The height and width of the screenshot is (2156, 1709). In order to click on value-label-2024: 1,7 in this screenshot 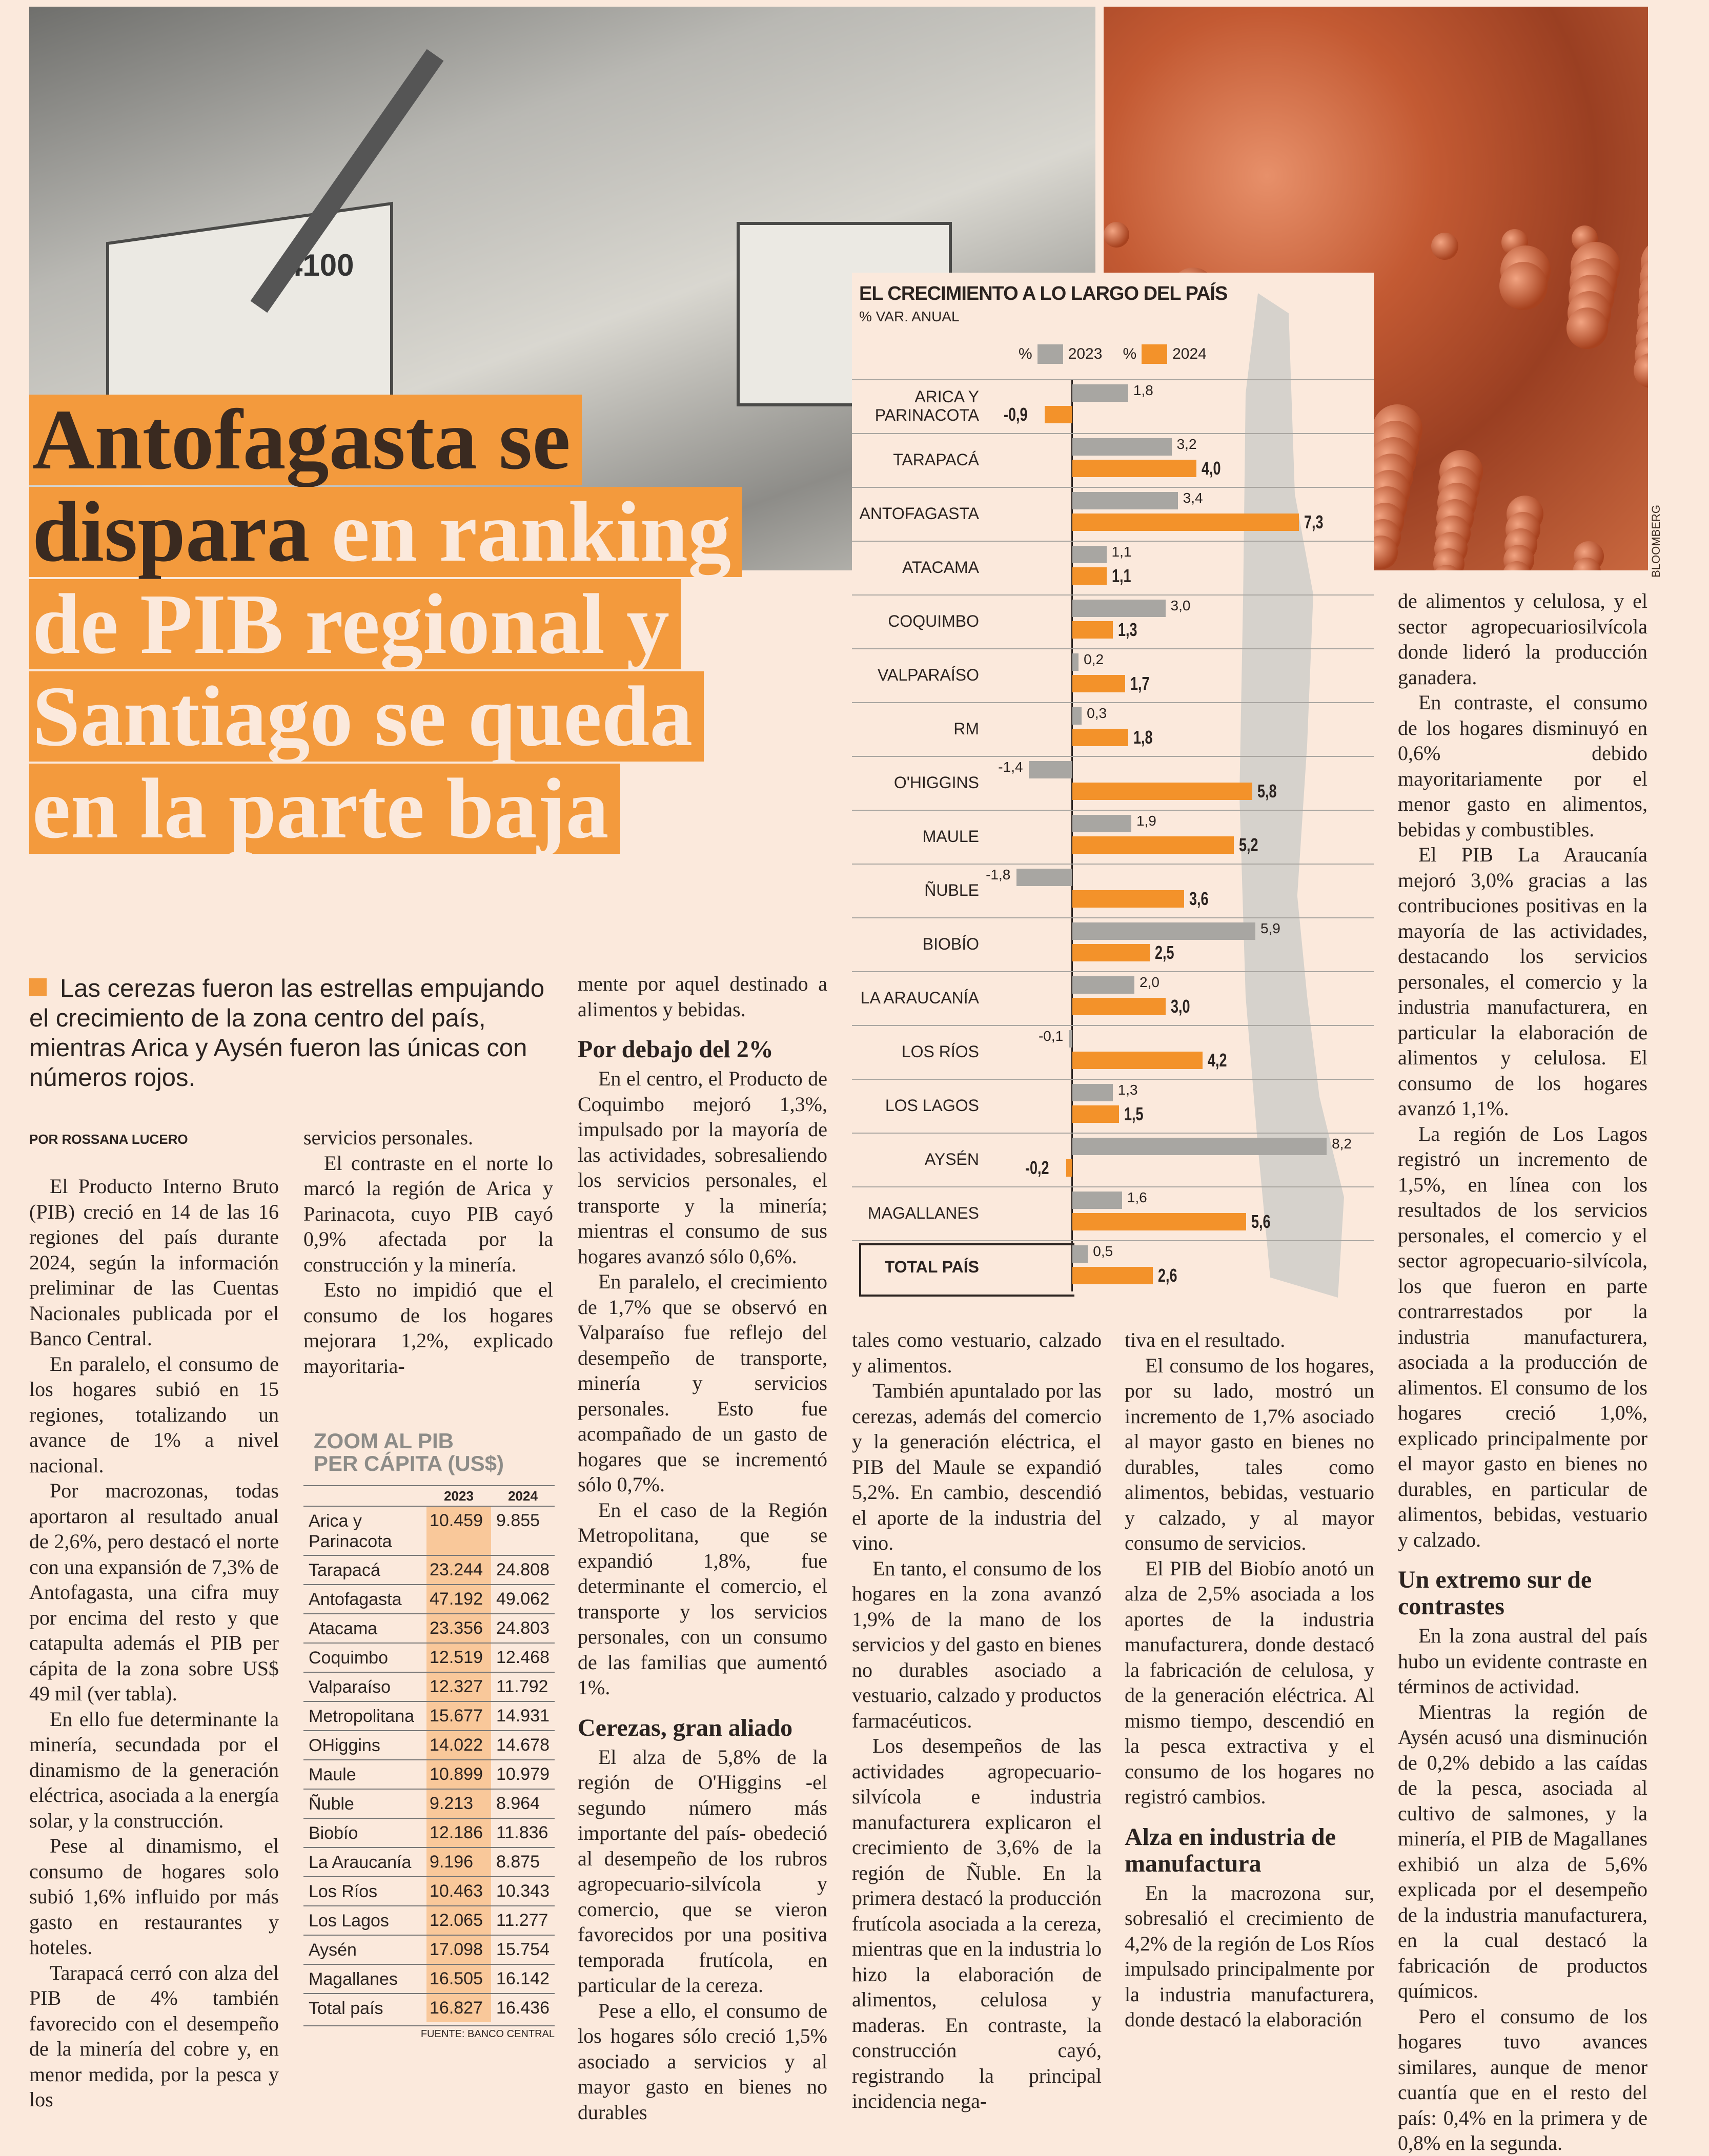, I will do `click(1140, 683)`.